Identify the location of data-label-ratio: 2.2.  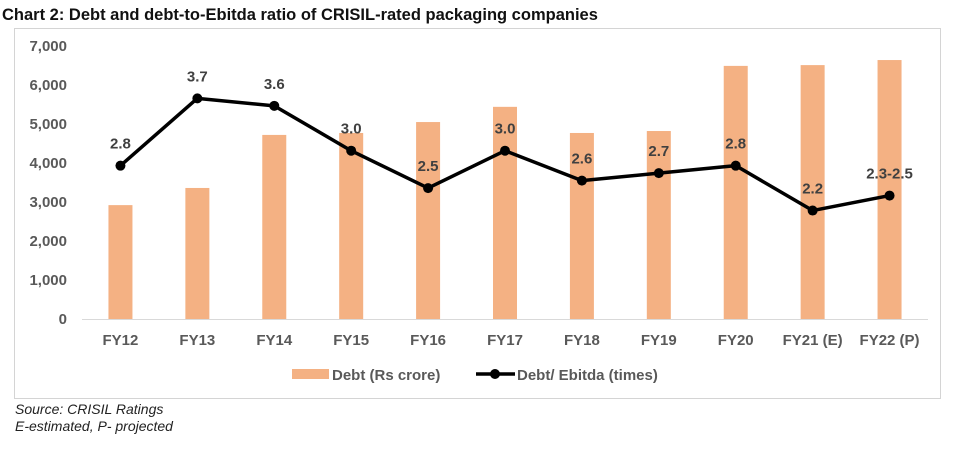
(812, 189).